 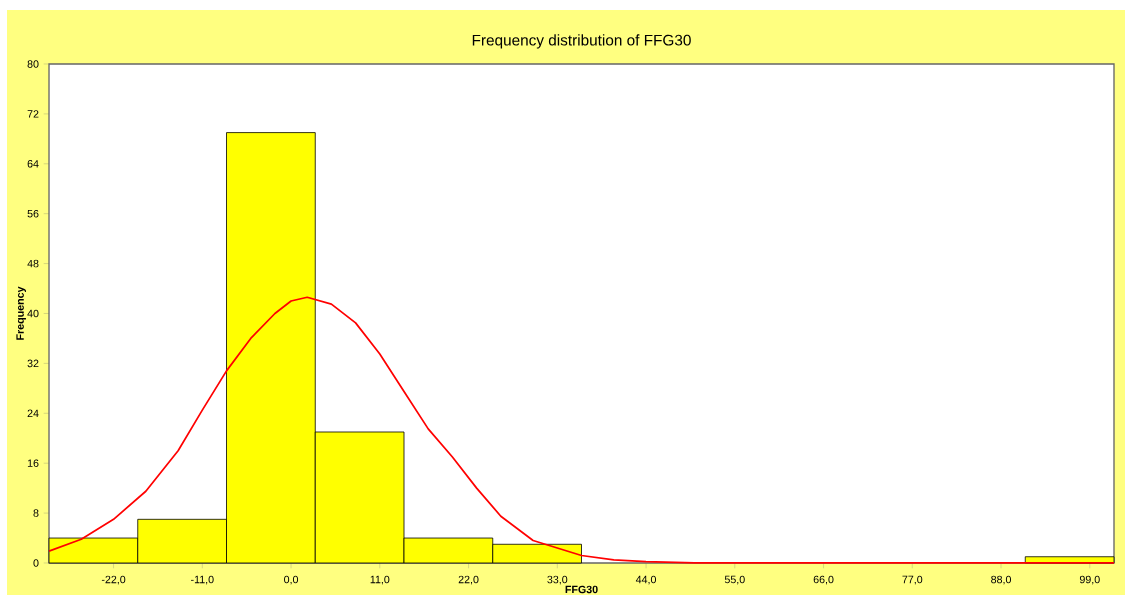 I want to click on y-tick-label: 32, so click(x=33, y=363).